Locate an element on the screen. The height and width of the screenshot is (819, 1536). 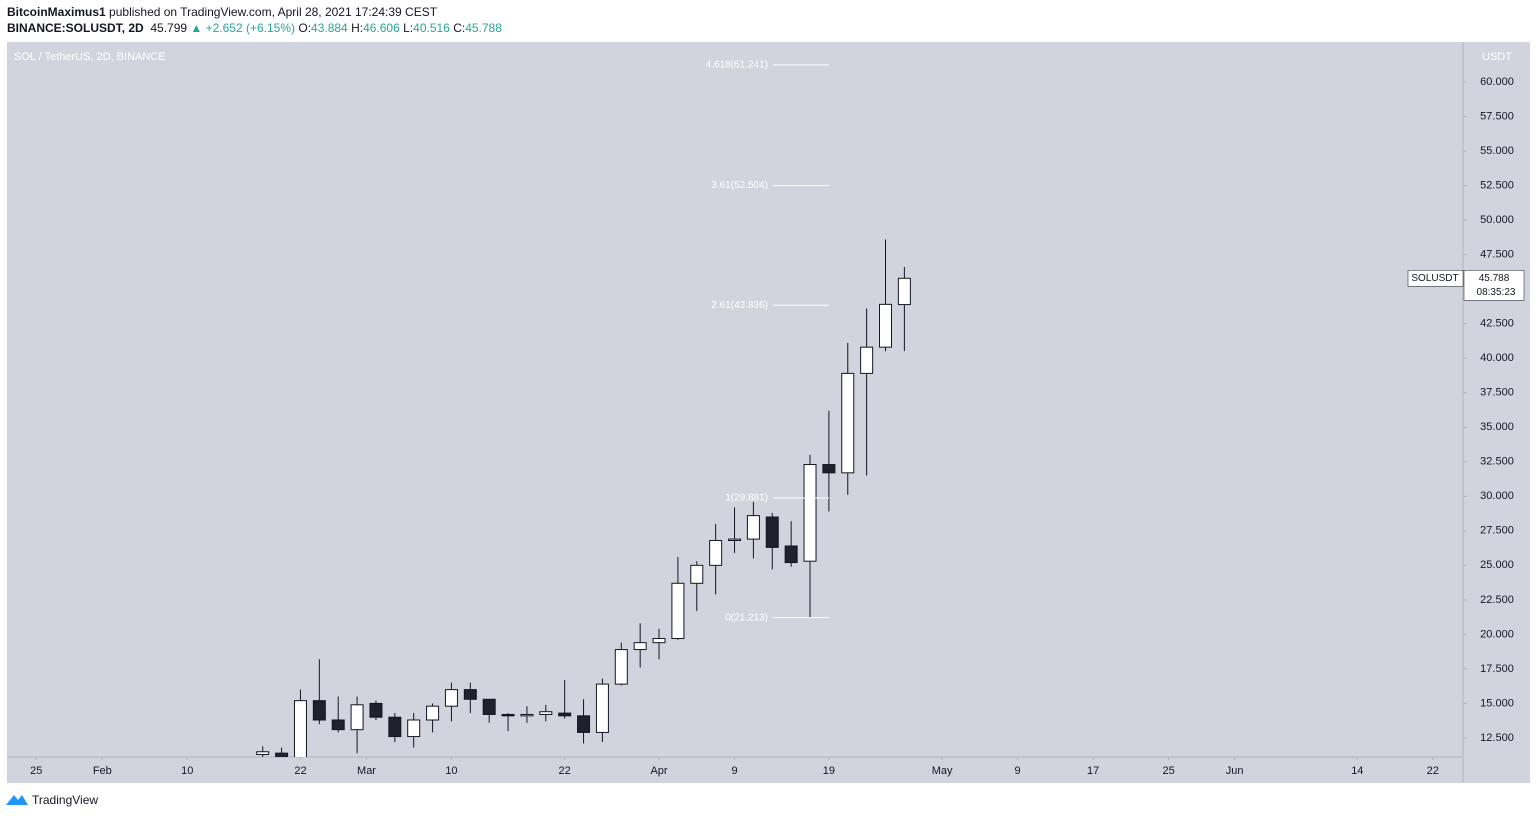
y-tick-label: 60.000 is located at coordinates (1497, 82).